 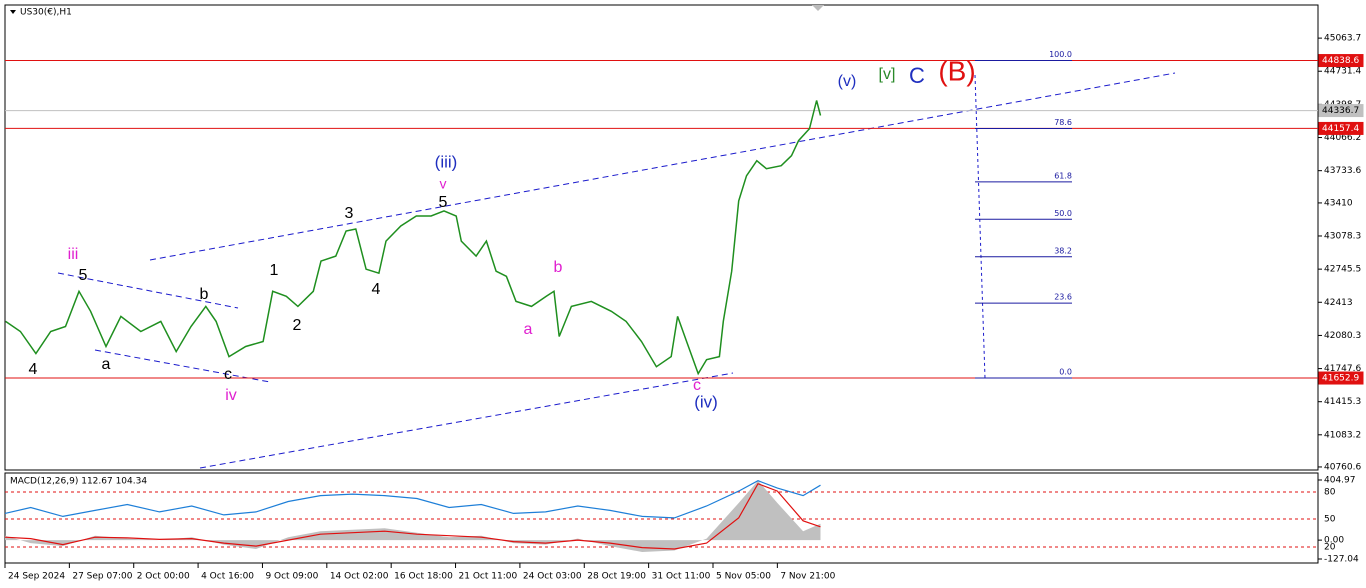 What do you see at coordinates (681, 577) in the screenshot?
I see `x-tick-label: 31 Oct 11:00` at bounding box center [681, 577].